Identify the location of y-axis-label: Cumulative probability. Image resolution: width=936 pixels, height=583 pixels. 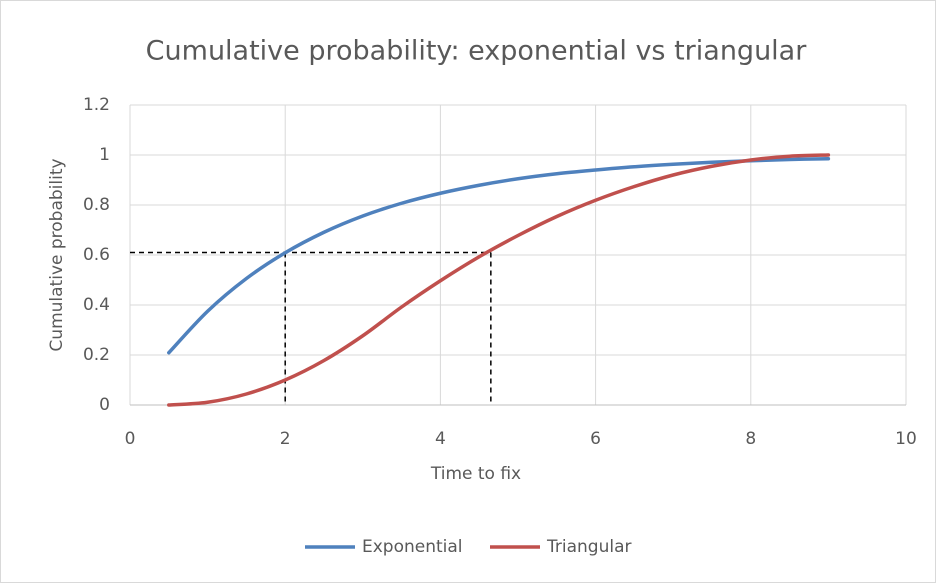
(57, 254).